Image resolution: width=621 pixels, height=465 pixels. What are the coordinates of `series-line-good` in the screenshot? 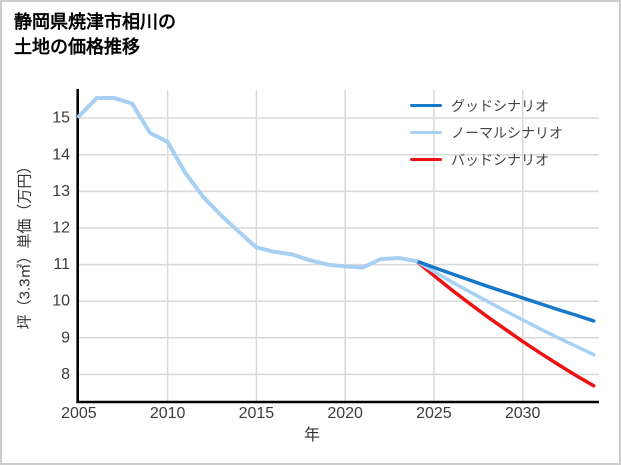 It's located at (505, 291).